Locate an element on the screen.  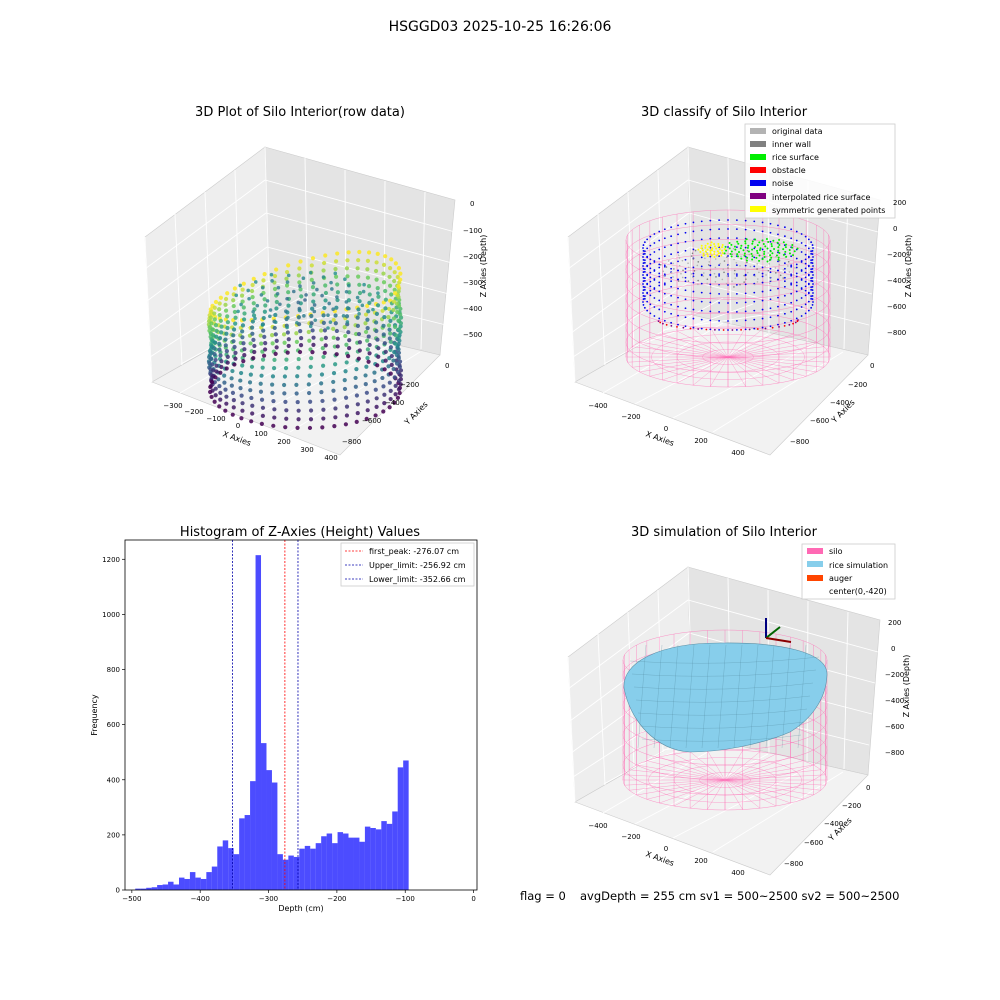
legend-swatch-interpolated is located at coordinates (758, 196).